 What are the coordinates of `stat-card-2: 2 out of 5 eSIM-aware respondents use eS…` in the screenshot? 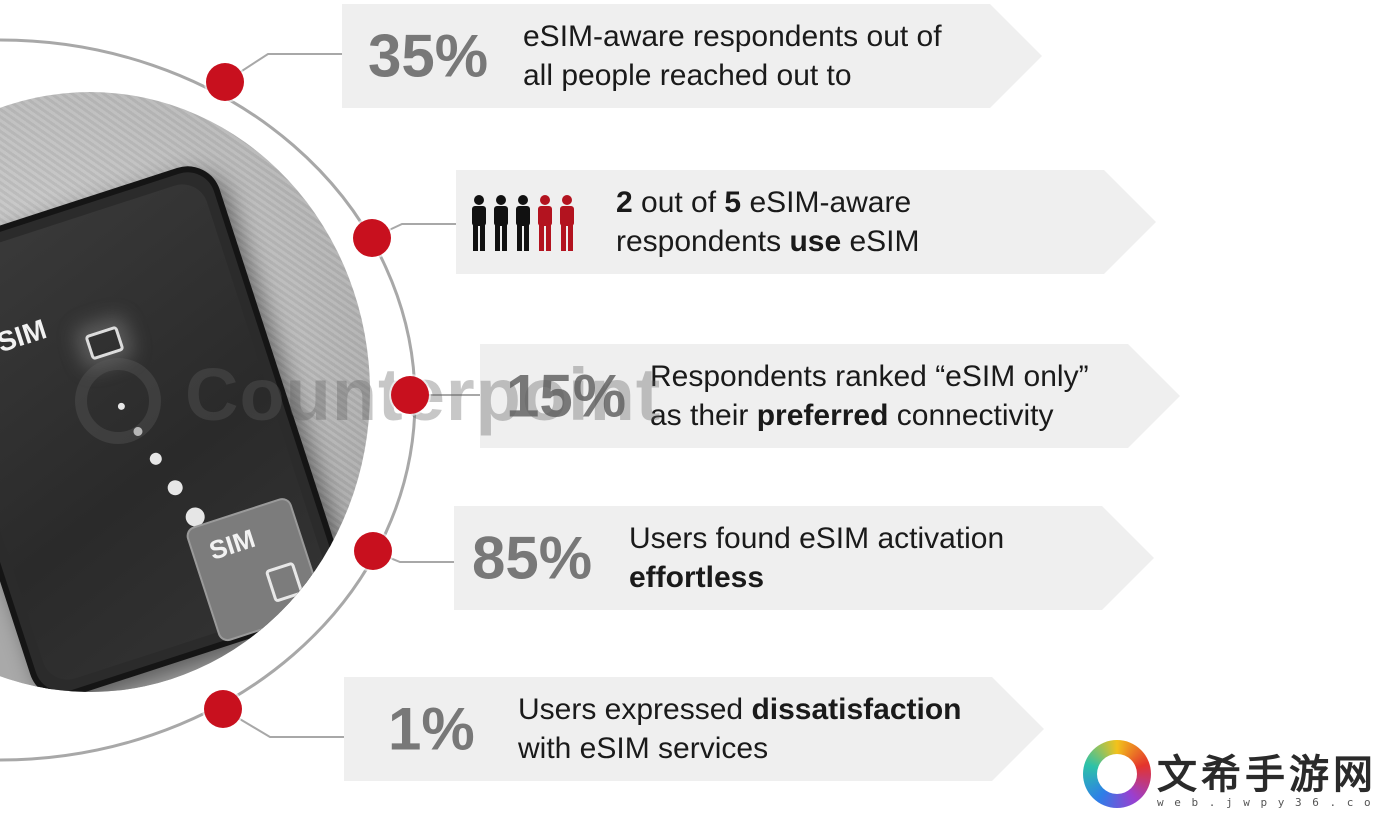 It's located at (806, 222).